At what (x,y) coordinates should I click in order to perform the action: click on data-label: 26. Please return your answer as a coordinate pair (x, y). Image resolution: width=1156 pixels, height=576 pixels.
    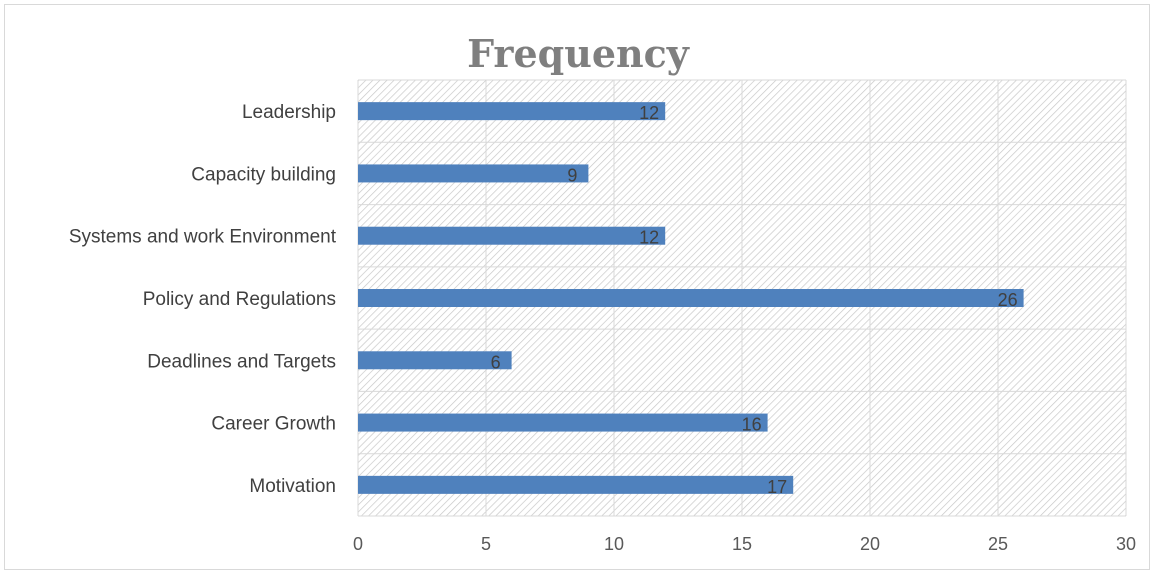
    Looking at the image, I should click on (1008, 300).